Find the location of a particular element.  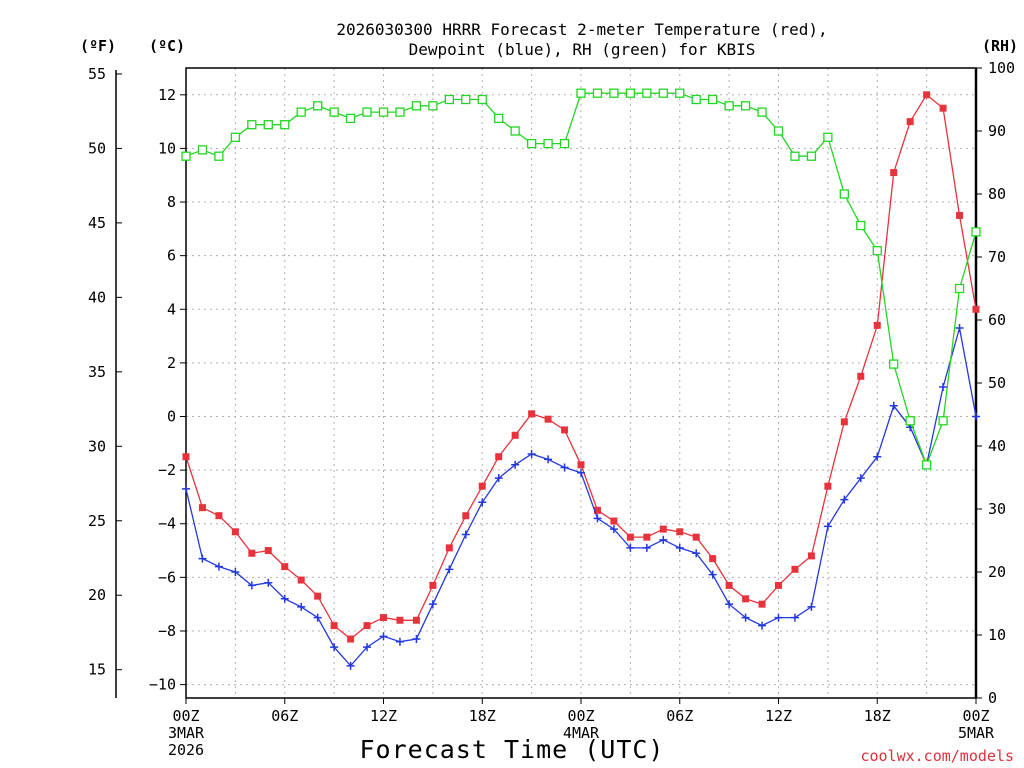

x-tick-label: 06Z is located at coordinates (284, 716).